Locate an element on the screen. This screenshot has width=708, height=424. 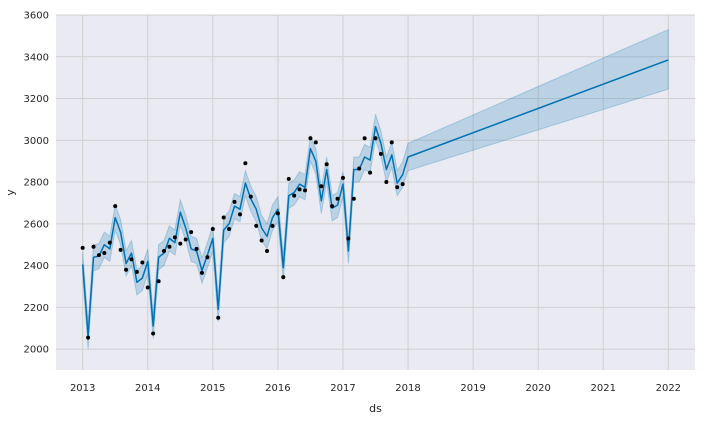
y-tick-label: 3200 is located at coordinates (36, 99).